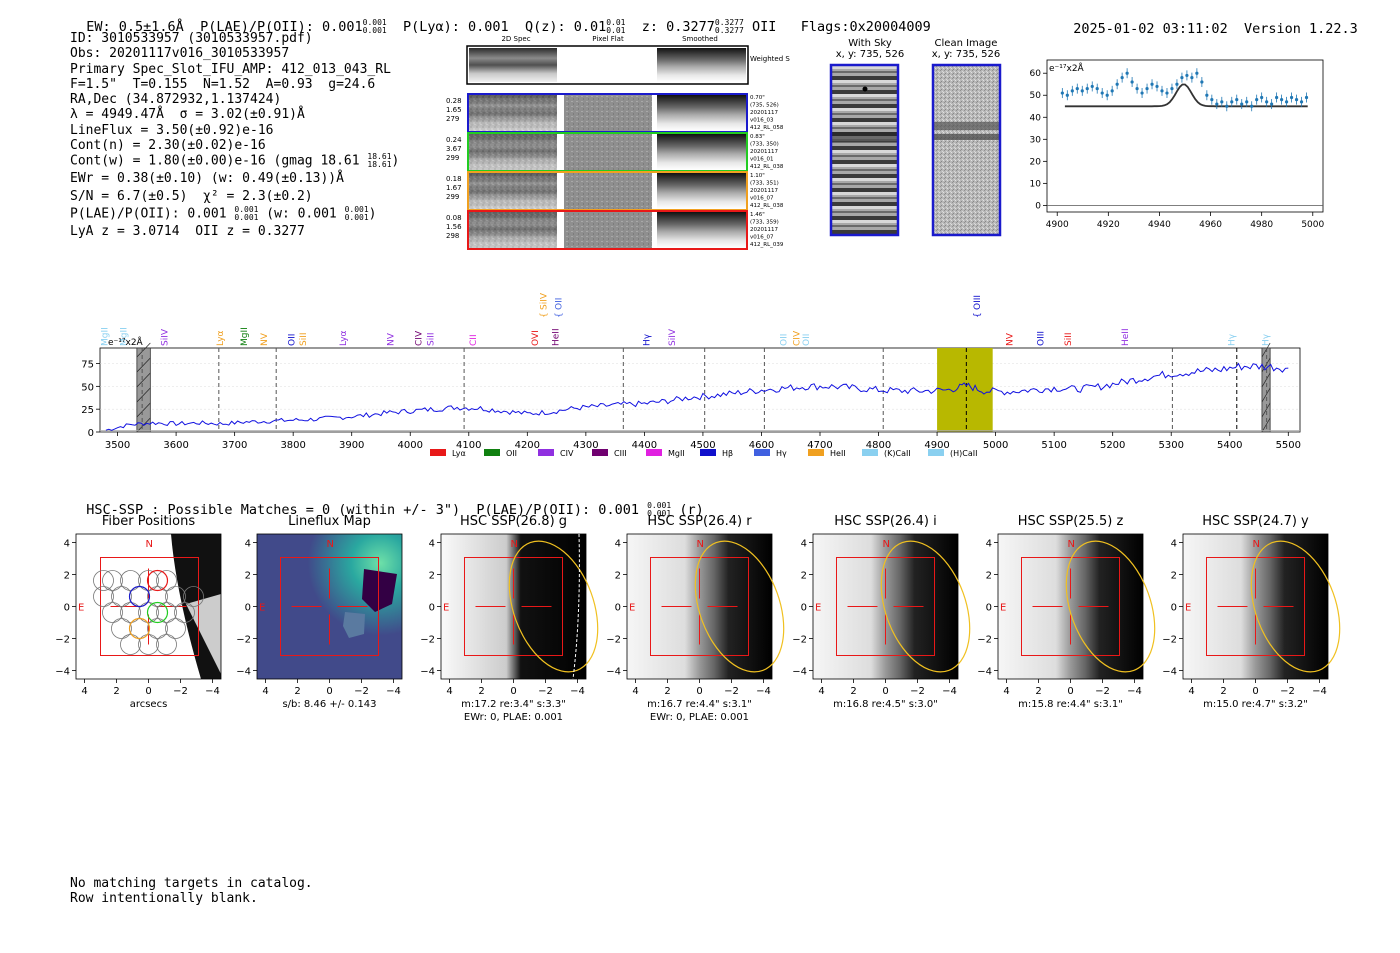 The height and width of the screenshot is (953, 1400). I want to click on hsc-panel-caption: m:15.0 re:4.7" s:3.2", so click(1255, 704).